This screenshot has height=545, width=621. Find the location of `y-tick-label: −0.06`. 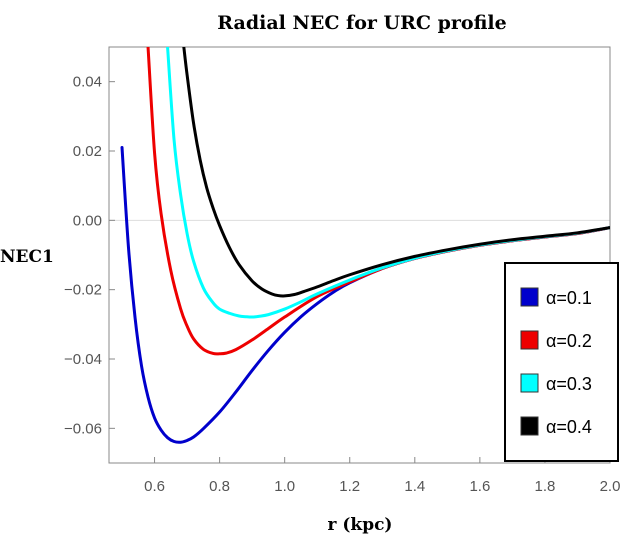

y-tick-label: −0.06 is located at coordinates (83, 428).